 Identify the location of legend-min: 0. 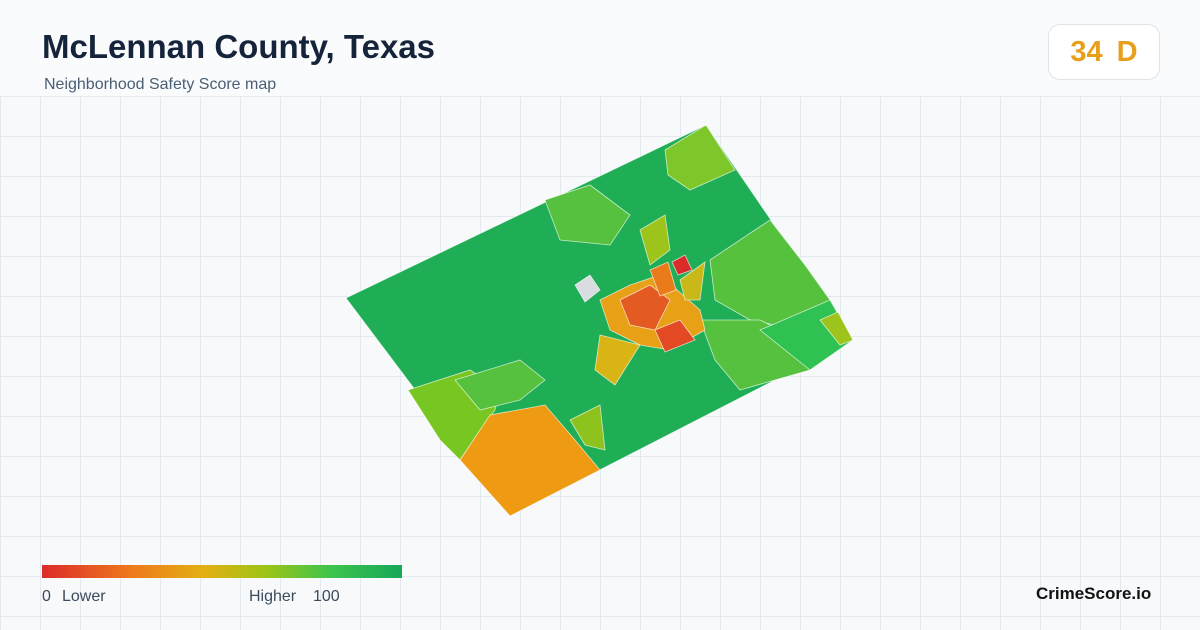
(46, 596).